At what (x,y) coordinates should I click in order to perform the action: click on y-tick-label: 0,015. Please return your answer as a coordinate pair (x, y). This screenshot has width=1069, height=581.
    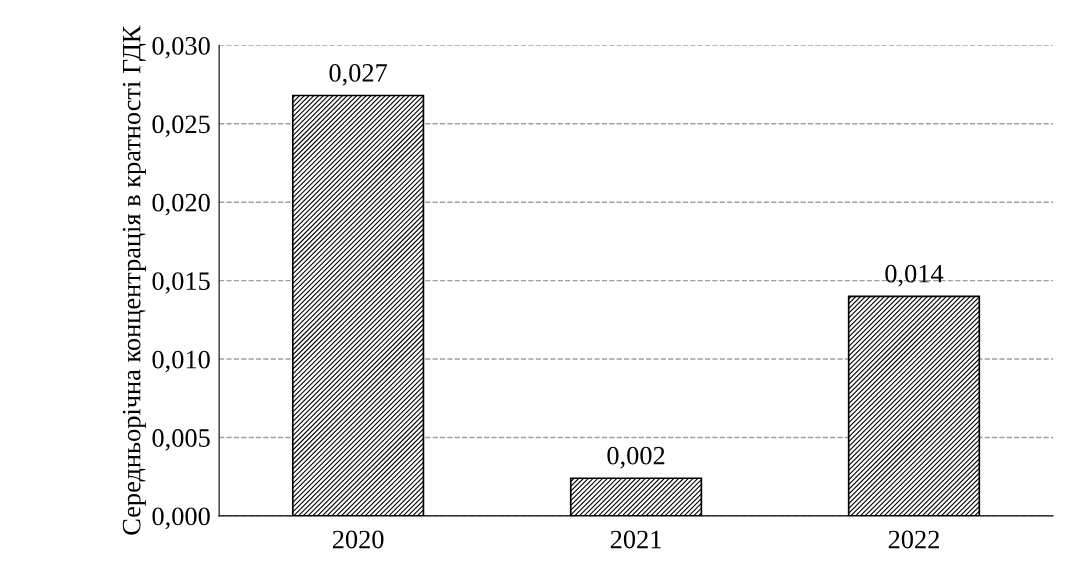
    Looking at the image, I should click on (181, 283).